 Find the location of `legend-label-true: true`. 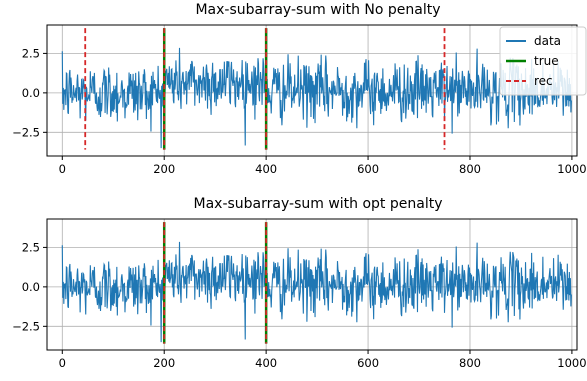

legend-label-true: true is located at coordinates (546, 61).